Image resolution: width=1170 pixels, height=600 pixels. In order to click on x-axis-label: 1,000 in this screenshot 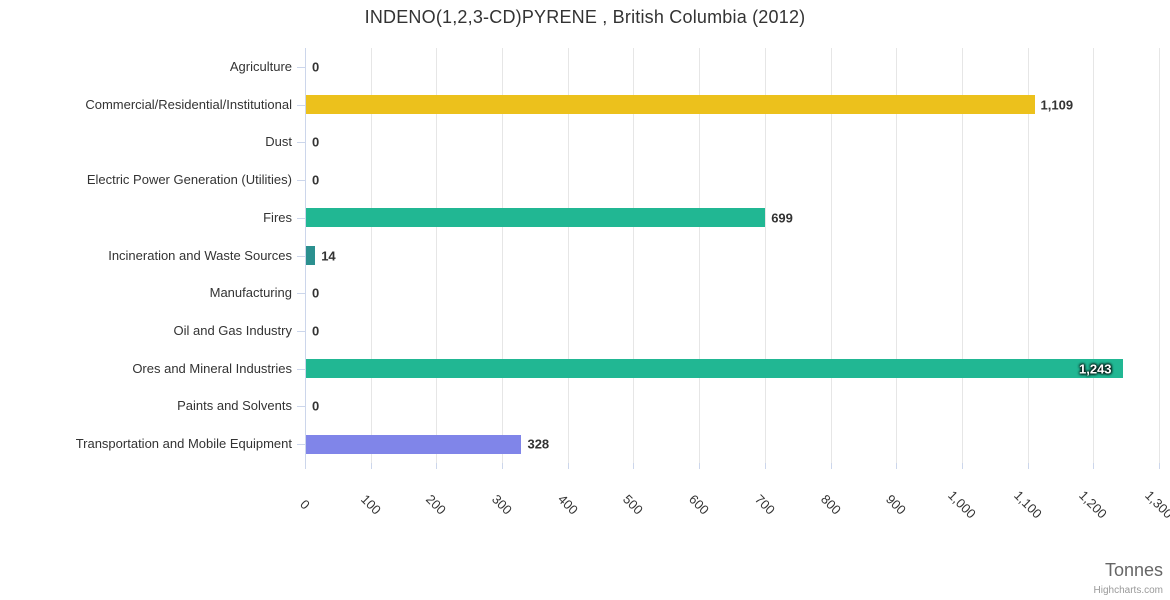, I will do `click(962, 504)`.